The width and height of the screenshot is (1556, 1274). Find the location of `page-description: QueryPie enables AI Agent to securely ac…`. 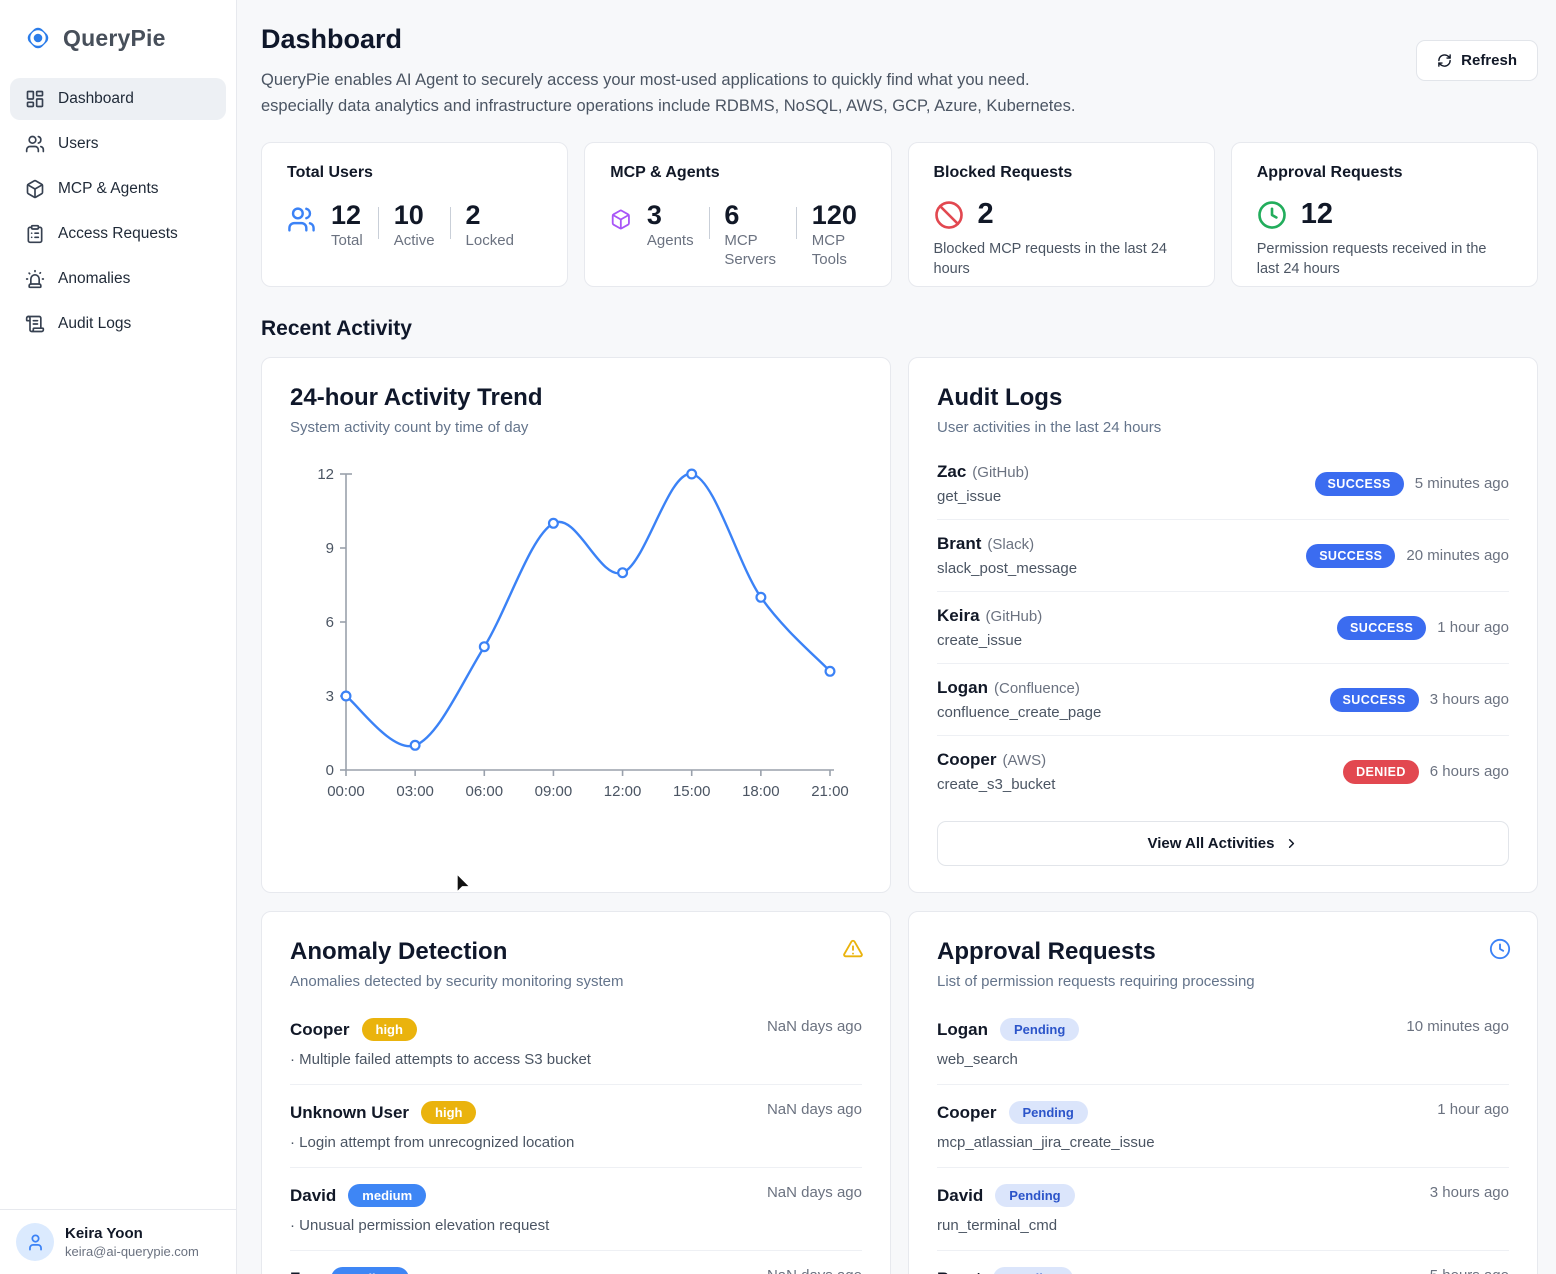

page-description: QueryPie enables AI Agent to securely ac… is located at coordinates (668, 93).